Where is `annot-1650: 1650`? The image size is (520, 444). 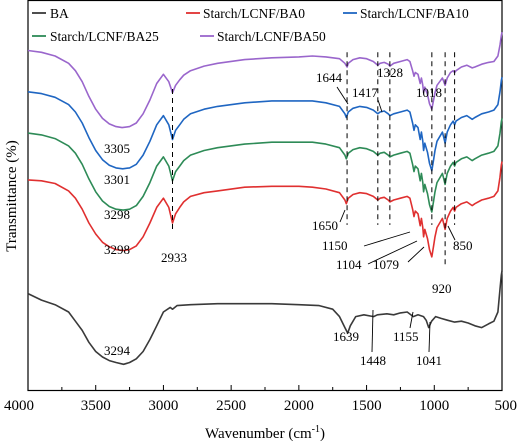 annot-1650: 1650 is located at coordinates (325, 225).